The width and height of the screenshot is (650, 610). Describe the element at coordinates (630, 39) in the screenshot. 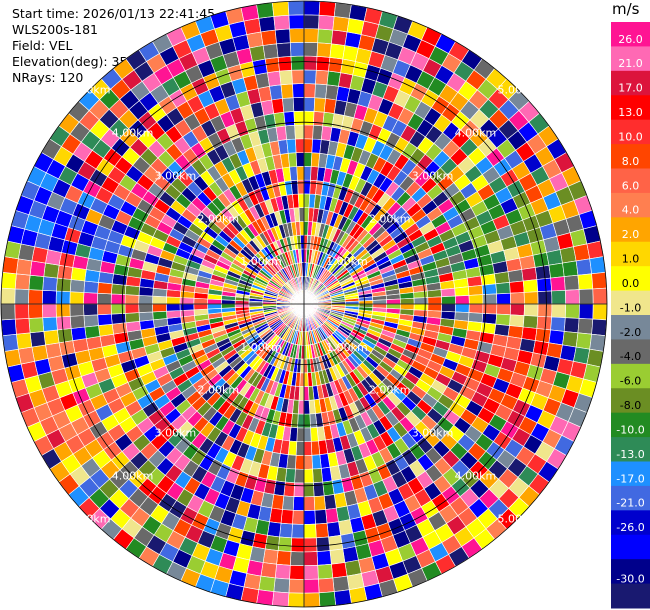

I see `colorbar-tick-label: 26.0` at that location.